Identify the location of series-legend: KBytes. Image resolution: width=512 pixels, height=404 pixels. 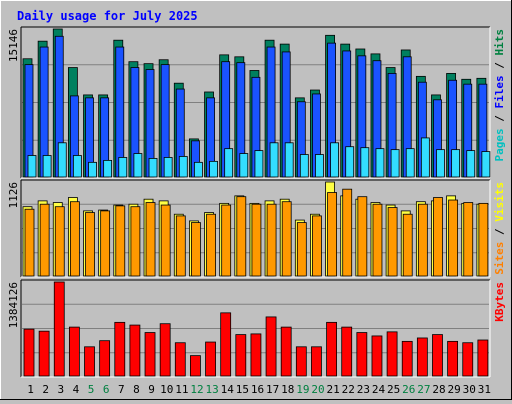
(499, 302).